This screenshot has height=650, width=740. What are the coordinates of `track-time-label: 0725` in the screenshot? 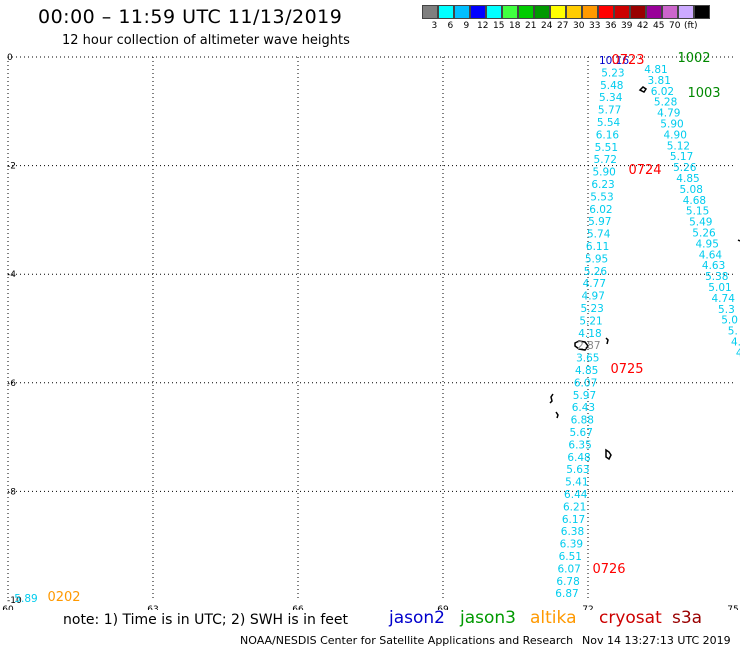 It's located at (626, 369).